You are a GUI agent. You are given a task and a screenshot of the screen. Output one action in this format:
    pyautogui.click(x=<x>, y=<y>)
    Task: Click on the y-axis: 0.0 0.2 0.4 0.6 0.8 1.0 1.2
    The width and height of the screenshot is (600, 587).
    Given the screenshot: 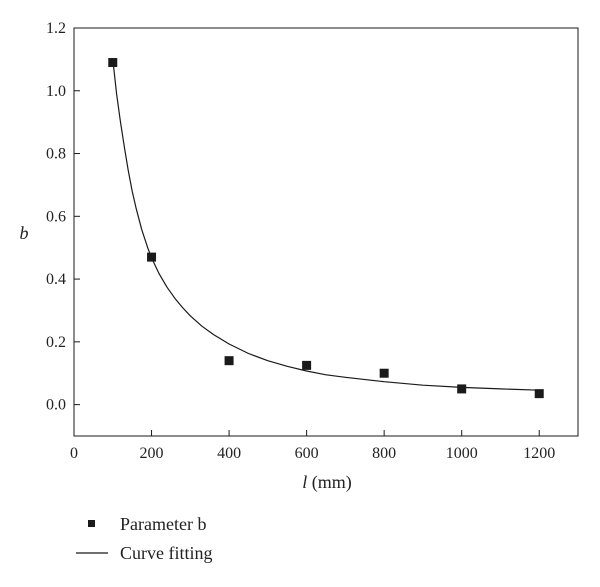 What is the action you would take?
    pyautogui.click(x=63, y=217)
    